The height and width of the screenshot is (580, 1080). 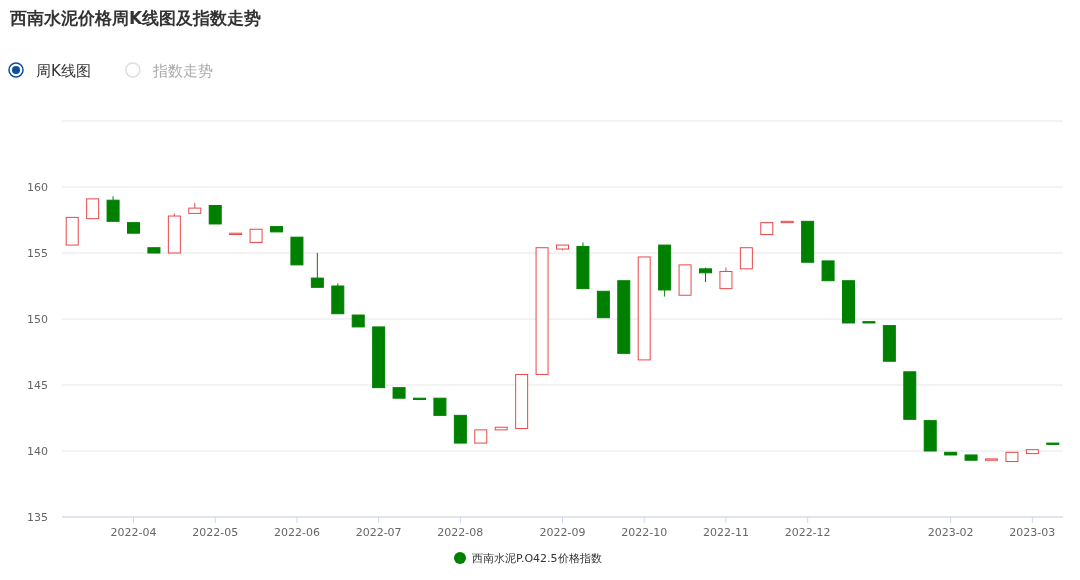 I want to click on x-tick-label: 2022-06, so click(x=296, y=532).